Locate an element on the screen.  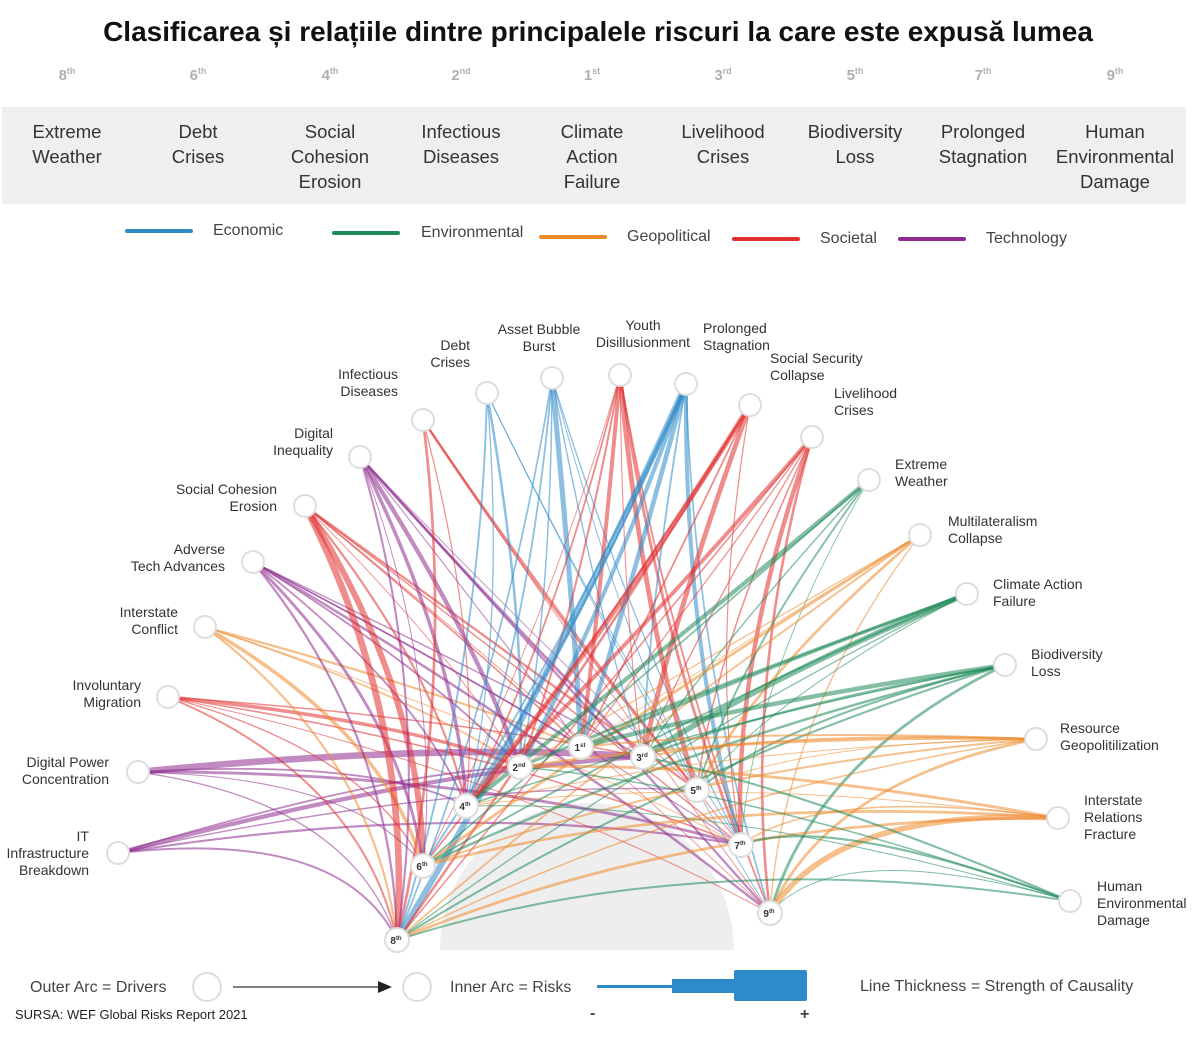
driver-label: Erosion is located at coordinates (253, 506).